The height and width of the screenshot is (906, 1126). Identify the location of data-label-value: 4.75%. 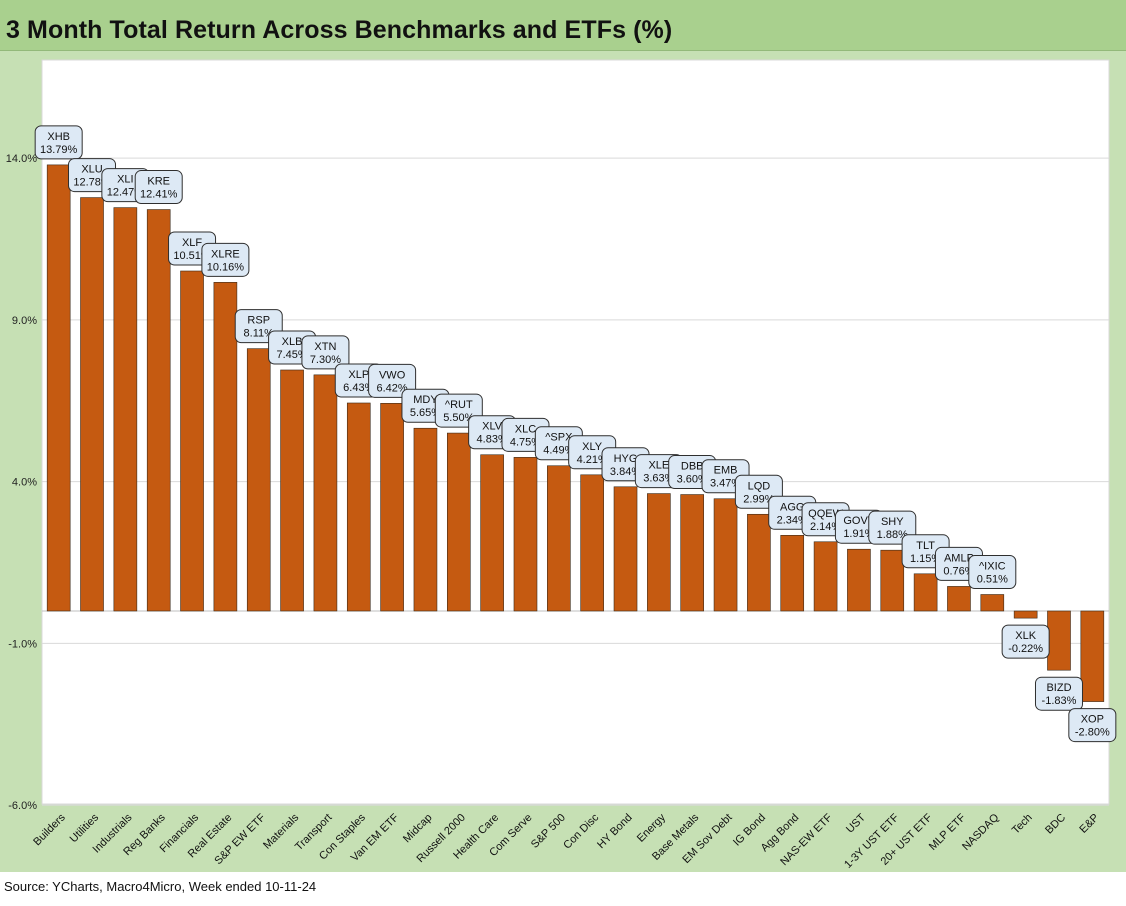
(525, 442).